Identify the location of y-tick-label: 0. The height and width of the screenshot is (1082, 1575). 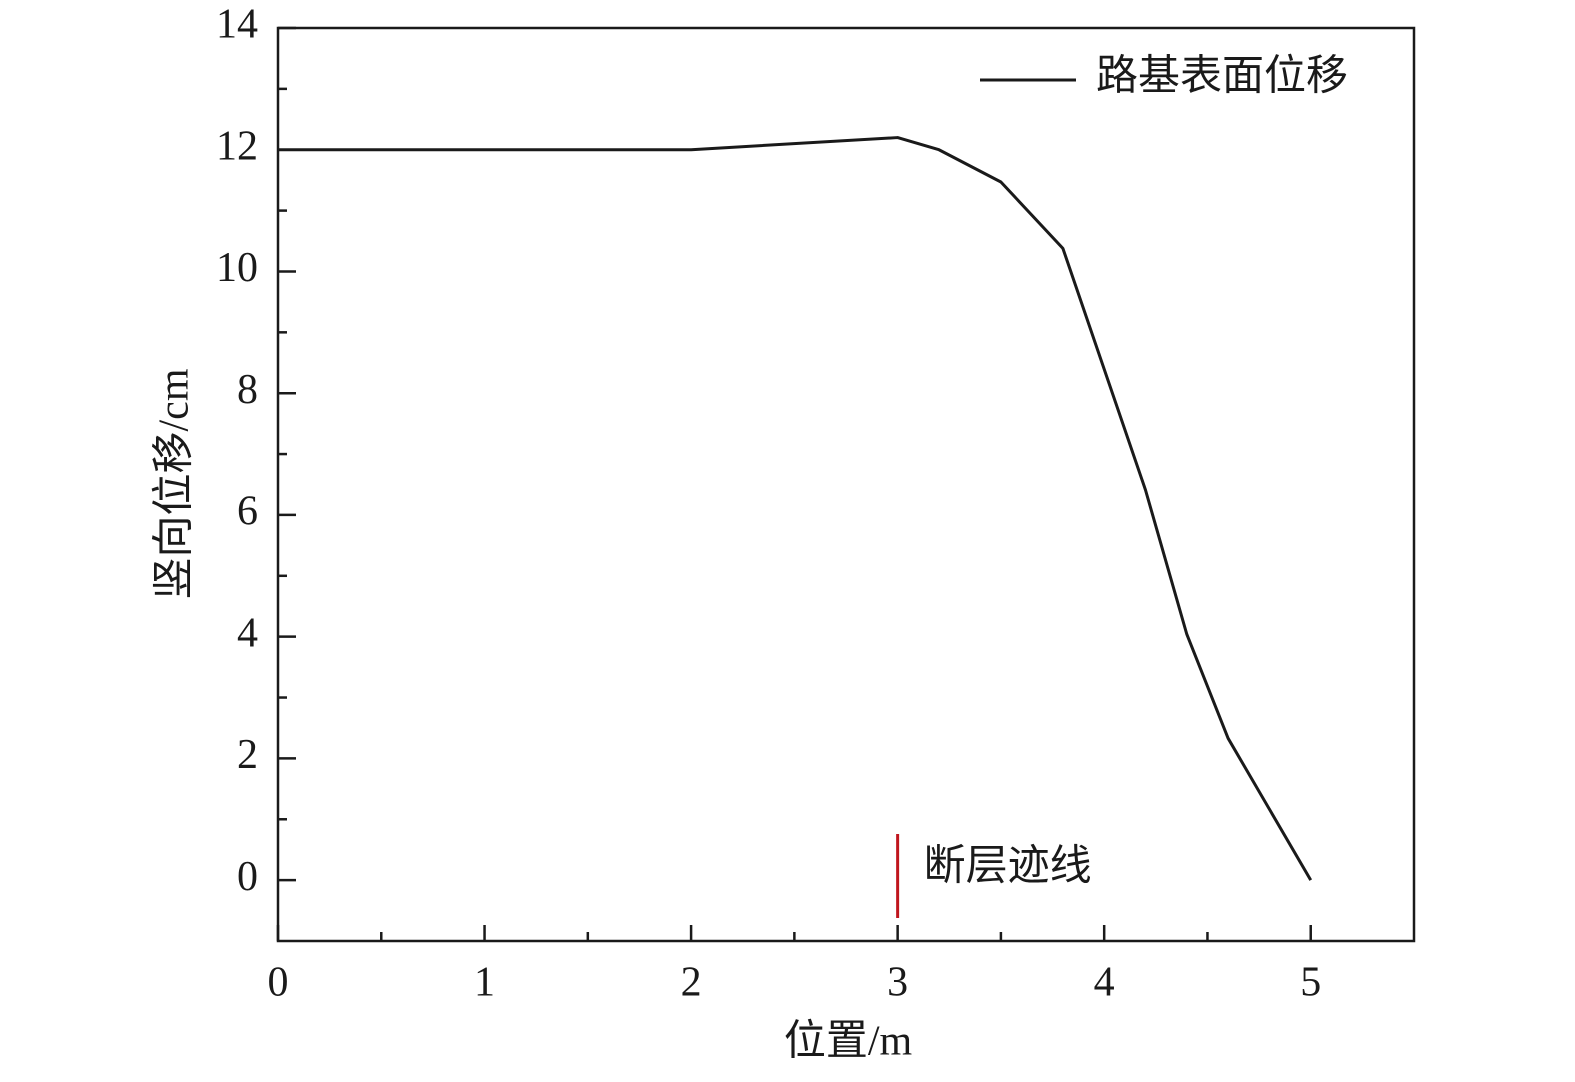
(247, 877).